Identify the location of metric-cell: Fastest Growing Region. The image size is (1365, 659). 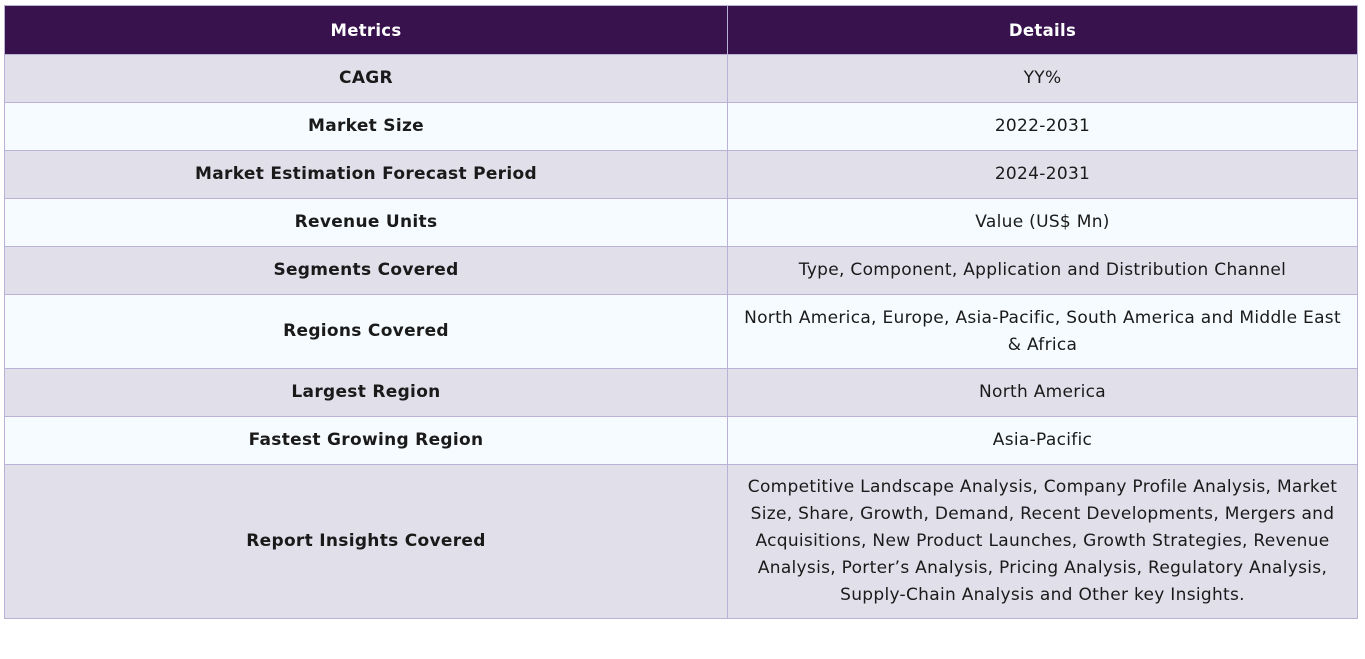
(366, 440).